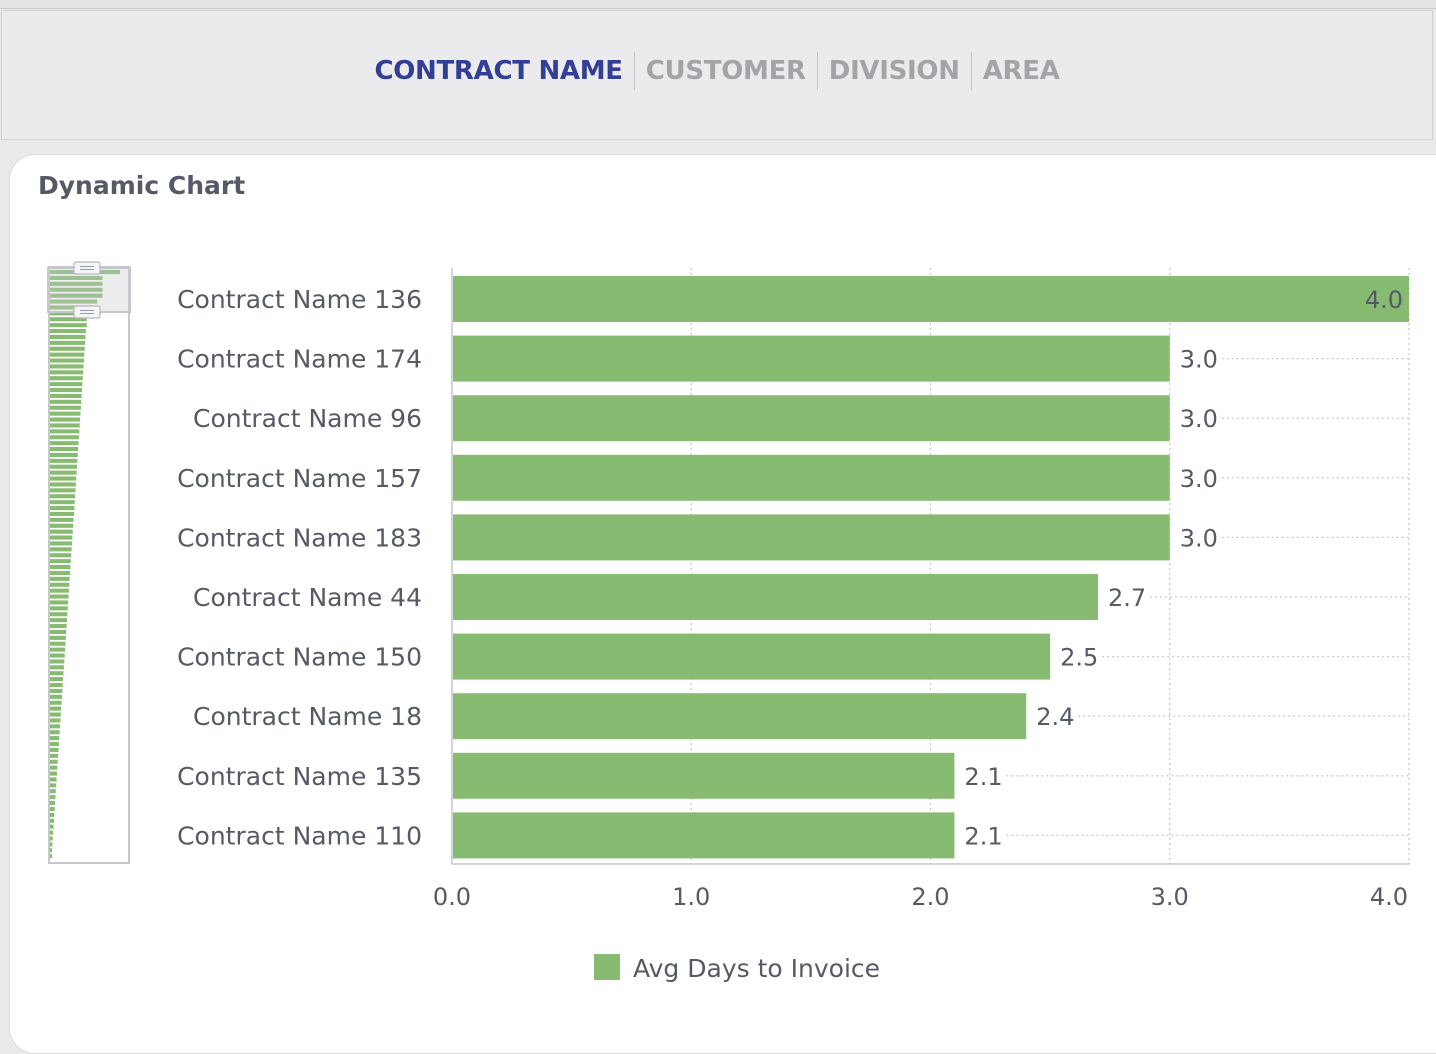  What do you see at coordinates (307, 716) in the screenshot?
I see `category-label: Contract Name 18` at bounding box center [307, 716].